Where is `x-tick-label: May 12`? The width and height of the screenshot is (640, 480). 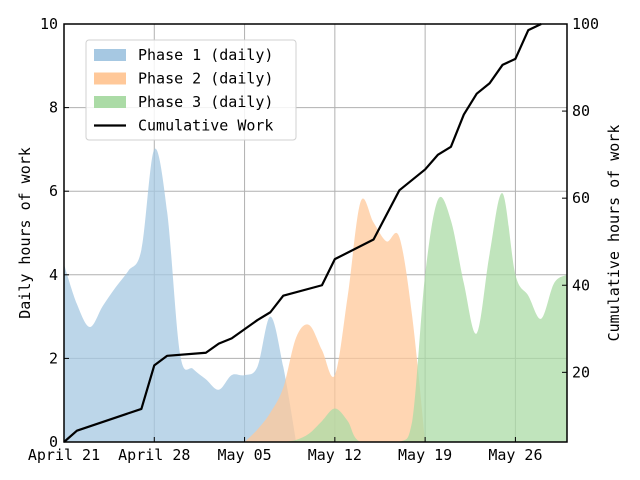
x-tick-label: May 12 is located at coordinates (335, 455).